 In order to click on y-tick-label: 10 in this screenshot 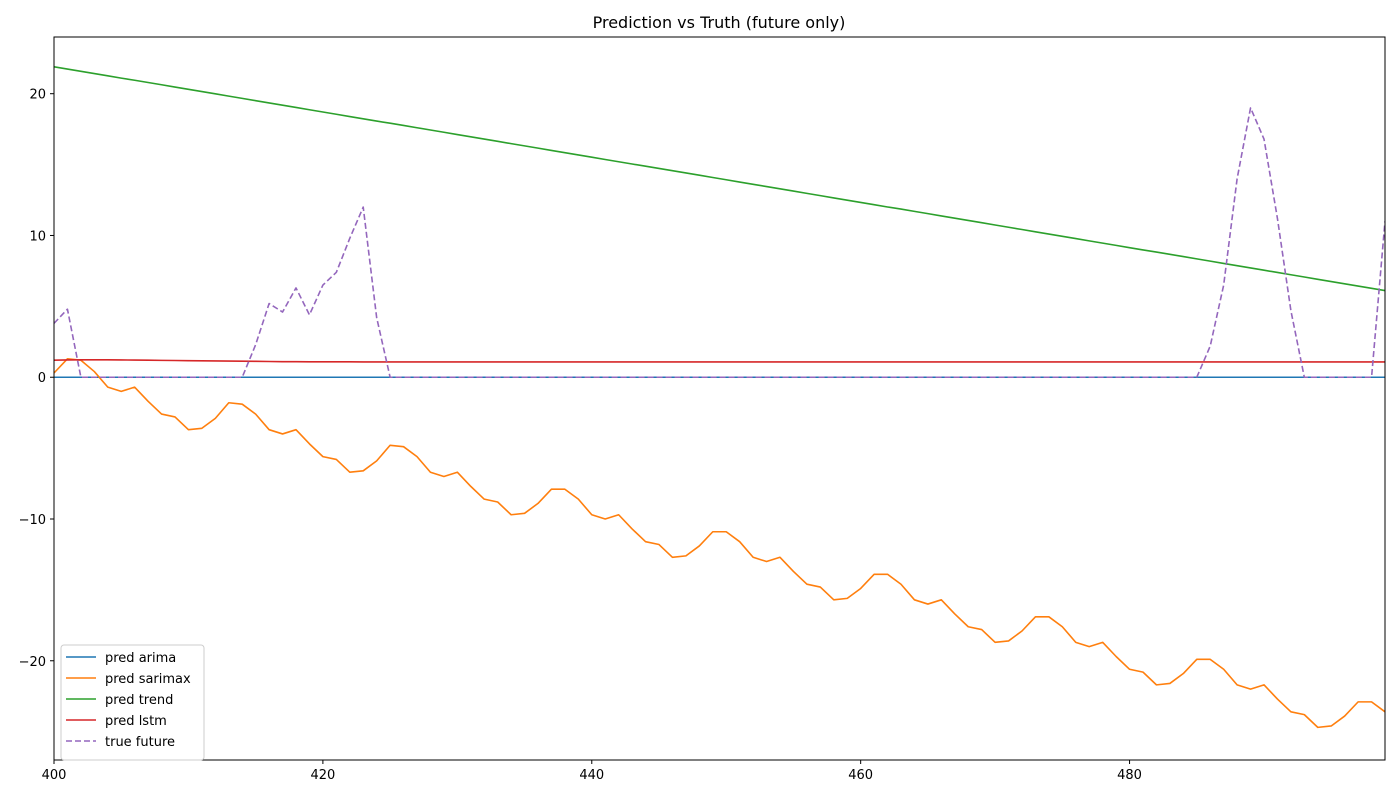, I will do `click(37, 236)`.